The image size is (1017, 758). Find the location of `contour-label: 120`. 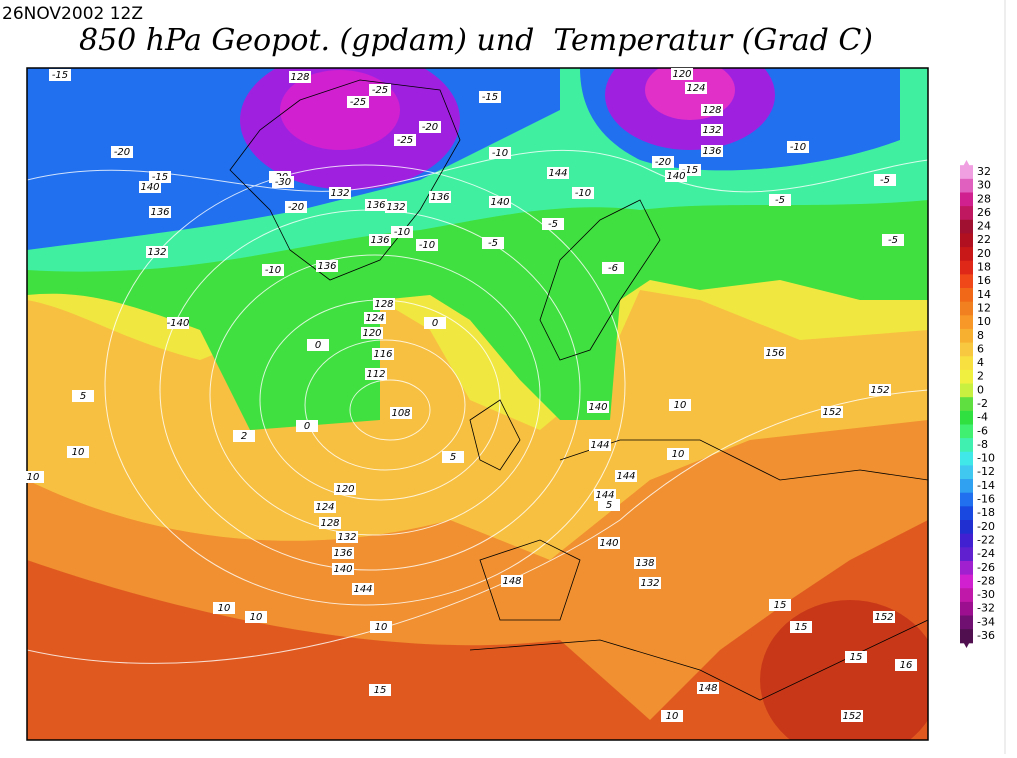

contour-label: 120 is located at coordinates (344, 489).